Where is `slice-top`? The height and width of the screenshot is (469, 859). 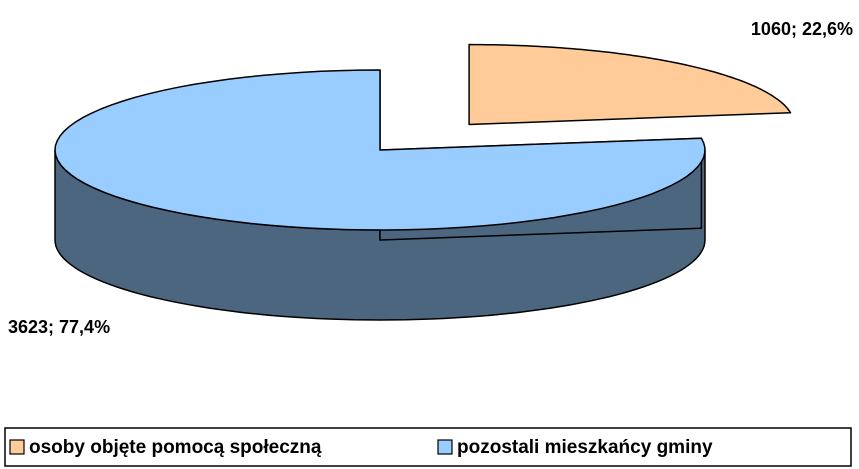 slice-top is located at coordinates (630, 84).